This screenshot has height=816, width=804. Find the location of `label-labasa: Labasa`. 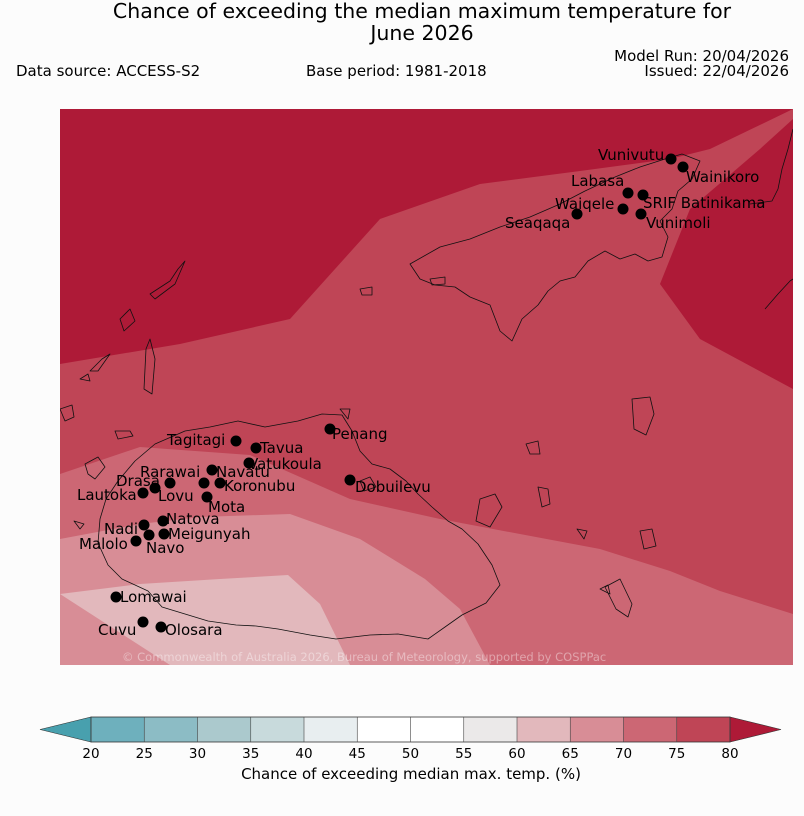

label-labasa: Labasa is located at coordinates (597, 181).